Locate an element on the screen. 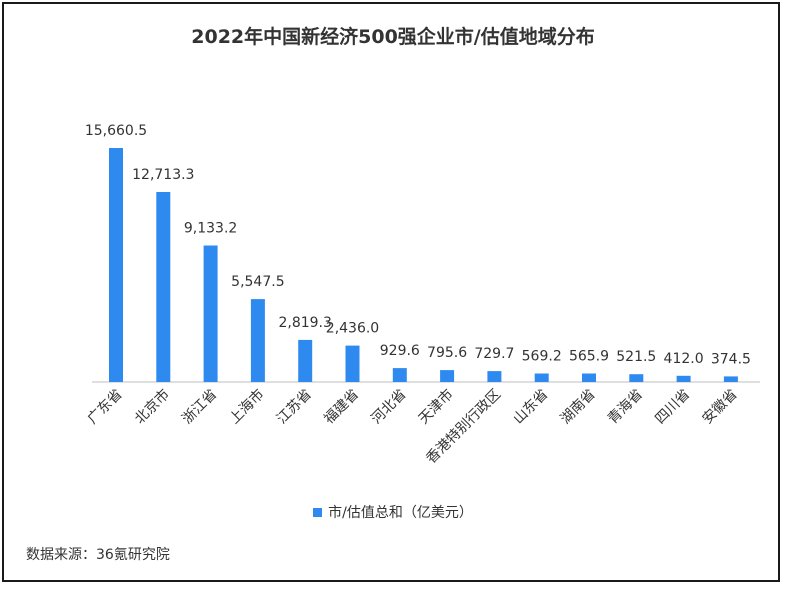 The height and width of the screenshot is (589, 786). category-label-0: 广东省 is located at coordinates (105, 406).